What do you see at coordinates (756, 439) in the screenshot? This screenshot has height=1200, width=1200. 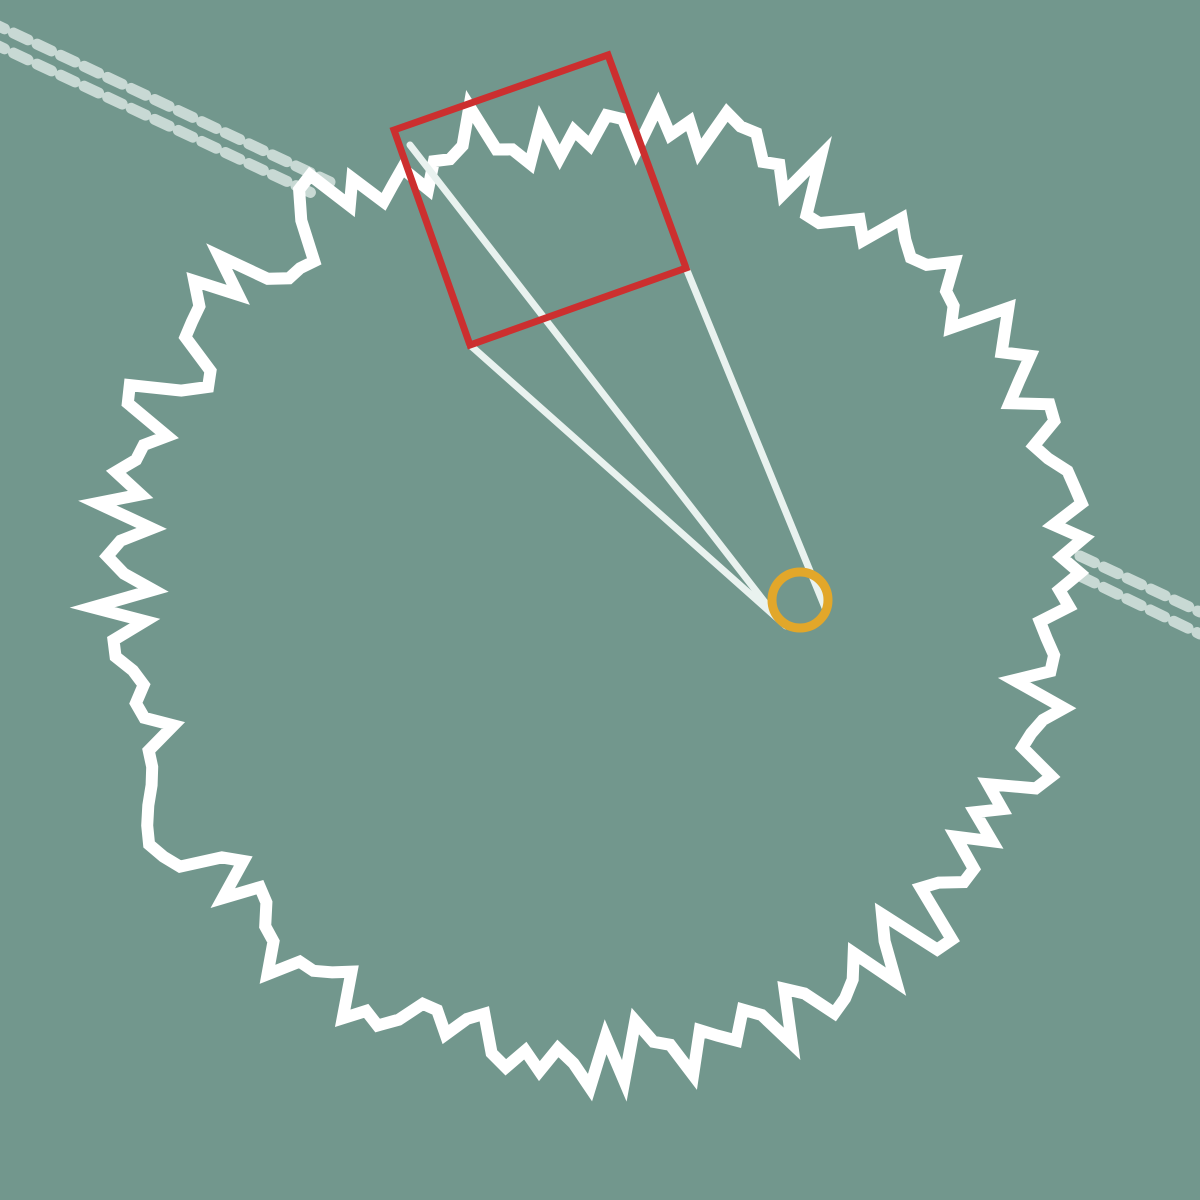 I see `projection-line-right` at bounding box center [756, 439].